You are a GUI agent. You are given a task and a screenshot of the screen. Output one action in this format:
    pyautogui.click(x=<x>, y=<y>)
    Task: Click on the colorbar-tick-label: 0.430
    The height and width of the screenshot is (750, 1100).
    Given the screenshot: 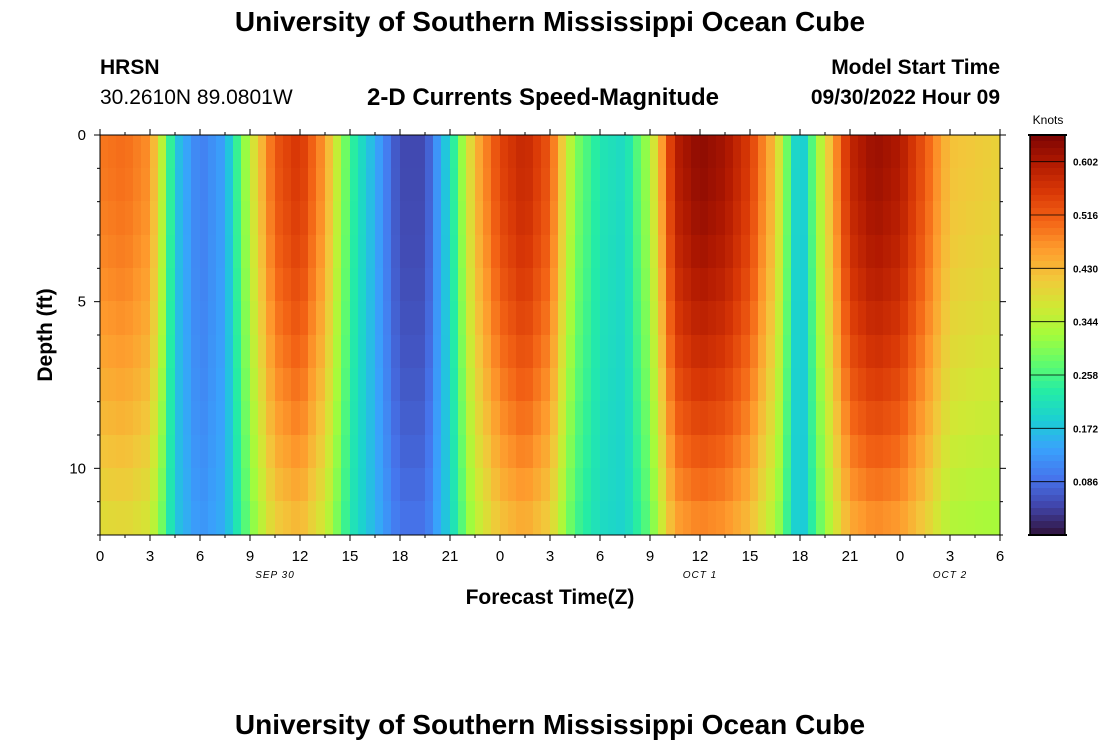 What is the action you would take?
    pyautogui.click(x=1085, y=269)
    